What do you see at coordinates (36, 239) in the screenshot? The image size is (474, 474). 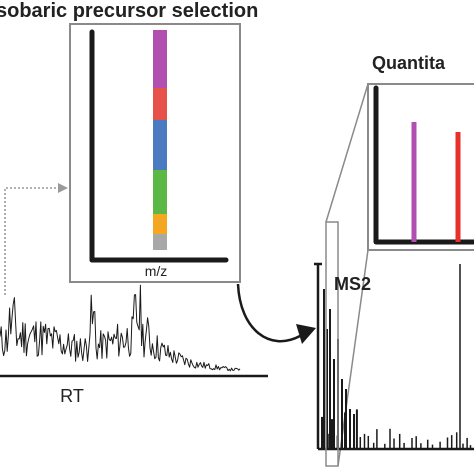 I see `precursor-selection-connector` at bounding box center [36, 239].